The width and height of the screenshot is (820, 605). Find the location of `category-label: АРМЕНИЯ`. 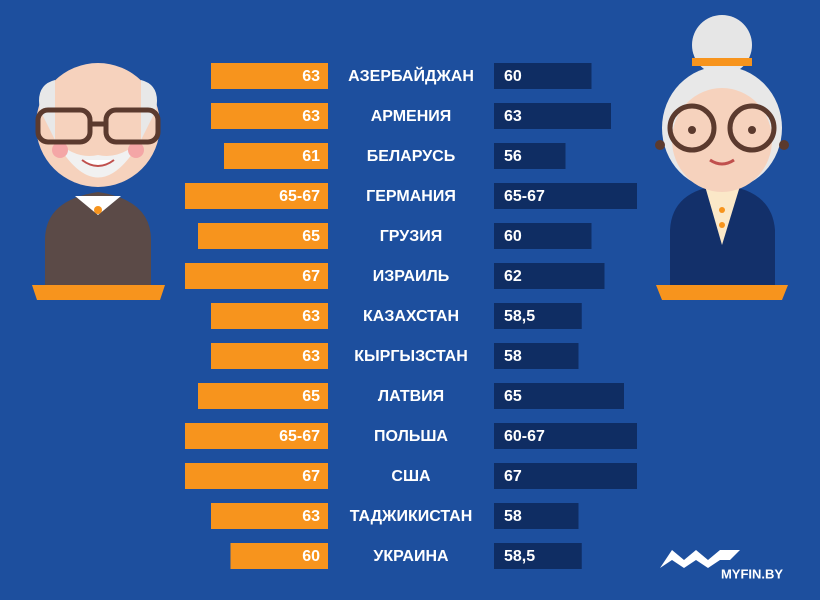

category-label: АРМЕНИЯ is located at coordinates (411, 116).